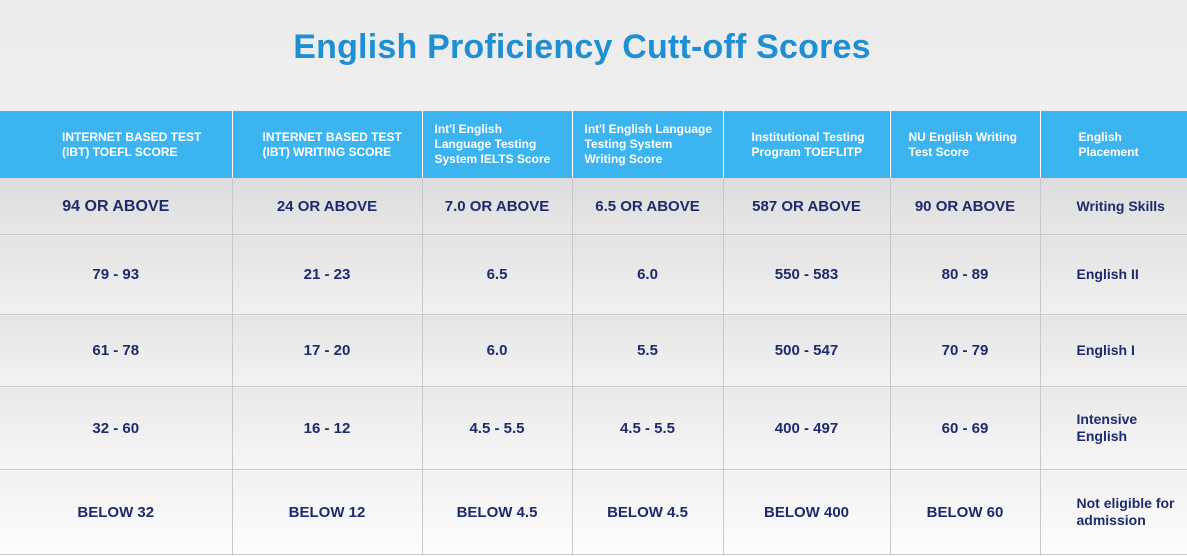 The image size is (1187, 556). Describe the element at coordinates (806, 206) in the screenshot. I see `table-cell: 587 OR ABOVE` at that location.